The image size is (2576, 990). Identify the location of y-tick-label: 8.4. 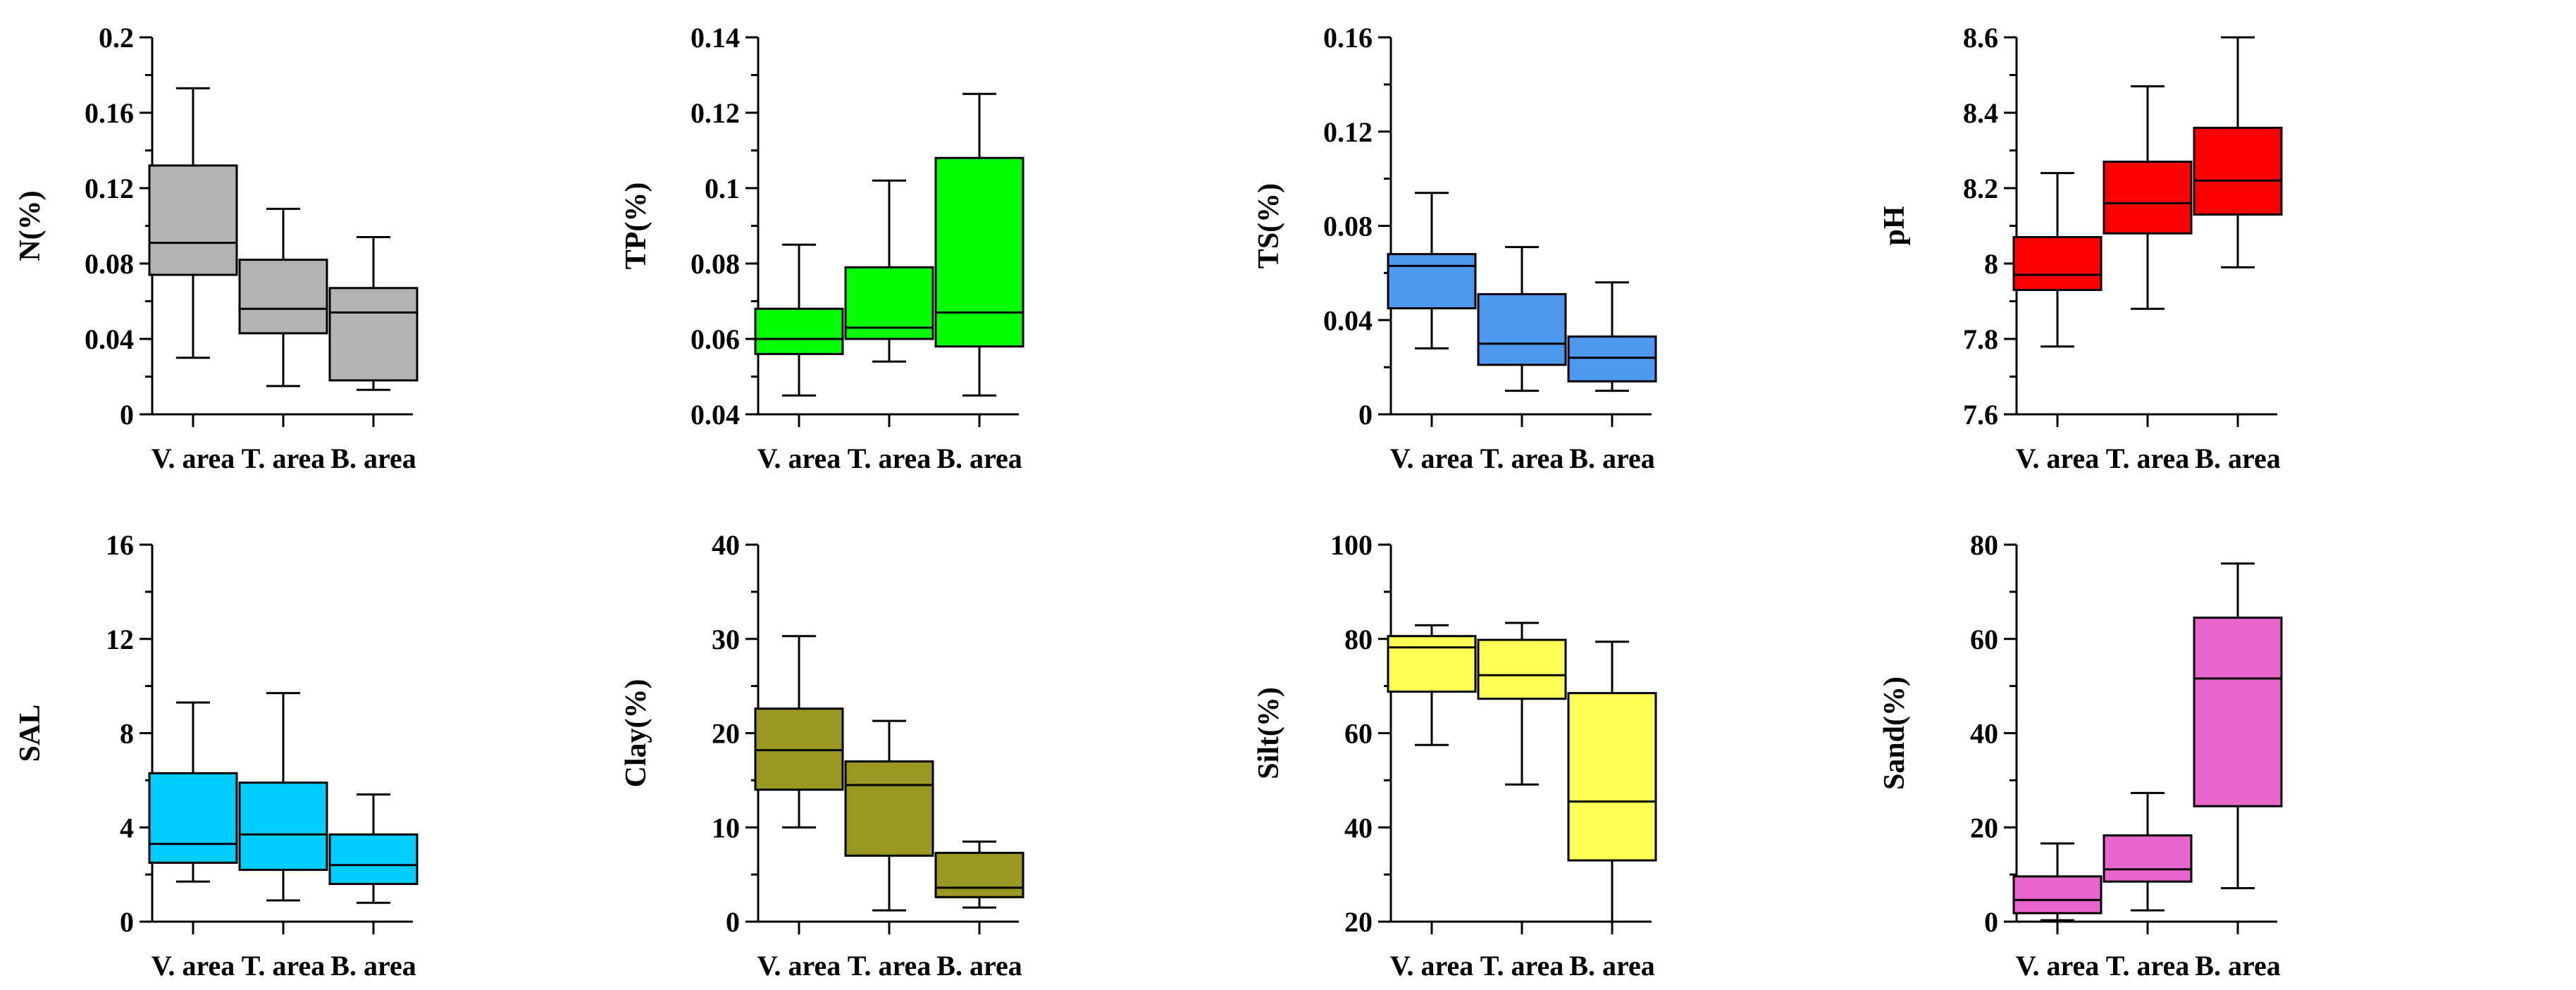
(1980, 113).